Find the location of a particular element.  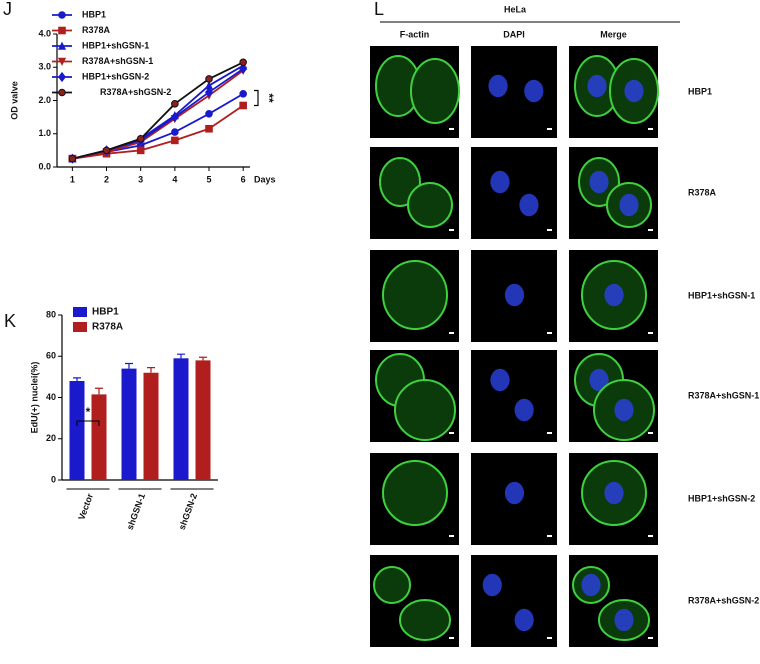

legend-label: R378A+shGSN-1 is located at coordinates (117, 61).